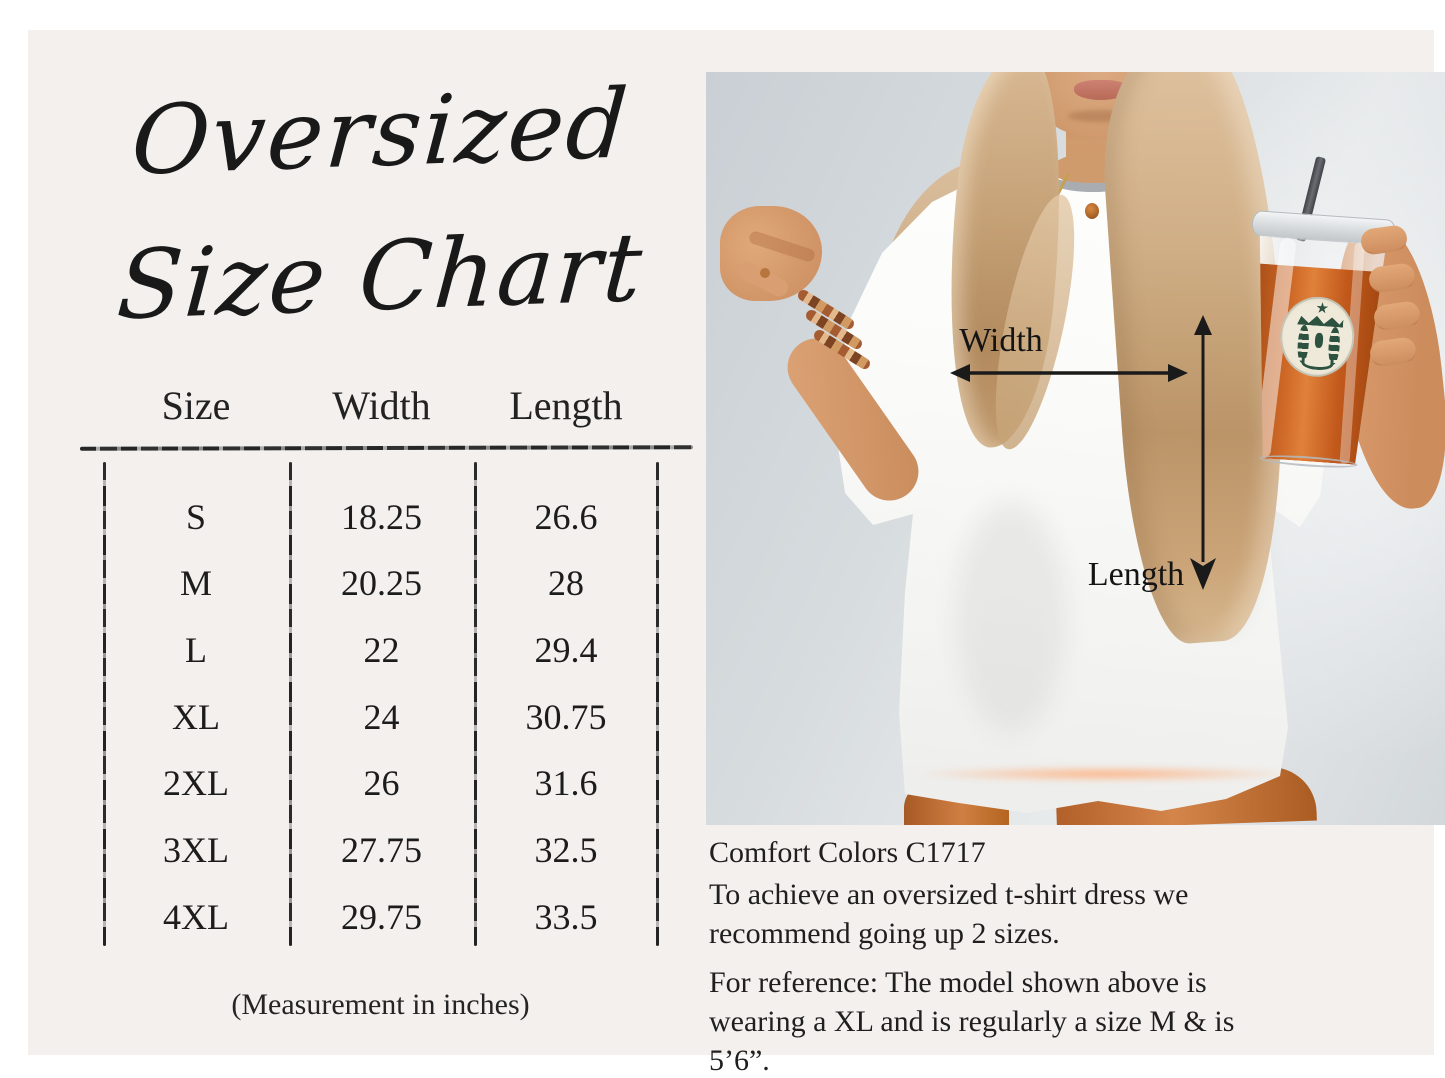 Image resolution: width=1445 pixels, height=1078 pixels. Describe the element at coordinates (196, 650) in the screenshot. I see `size-cell: L` at that location.